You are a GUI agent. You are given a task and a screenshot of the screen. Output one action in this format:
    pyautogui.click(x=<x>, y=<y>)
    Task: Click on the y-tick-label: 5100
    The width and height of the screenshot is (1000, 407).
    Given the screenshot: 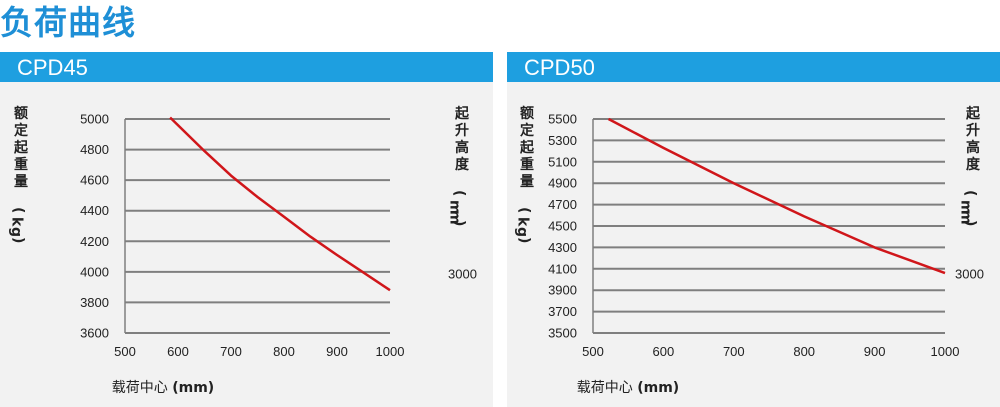 What is the action you would take?
    pyautogui.click(x=562, y=161)
    